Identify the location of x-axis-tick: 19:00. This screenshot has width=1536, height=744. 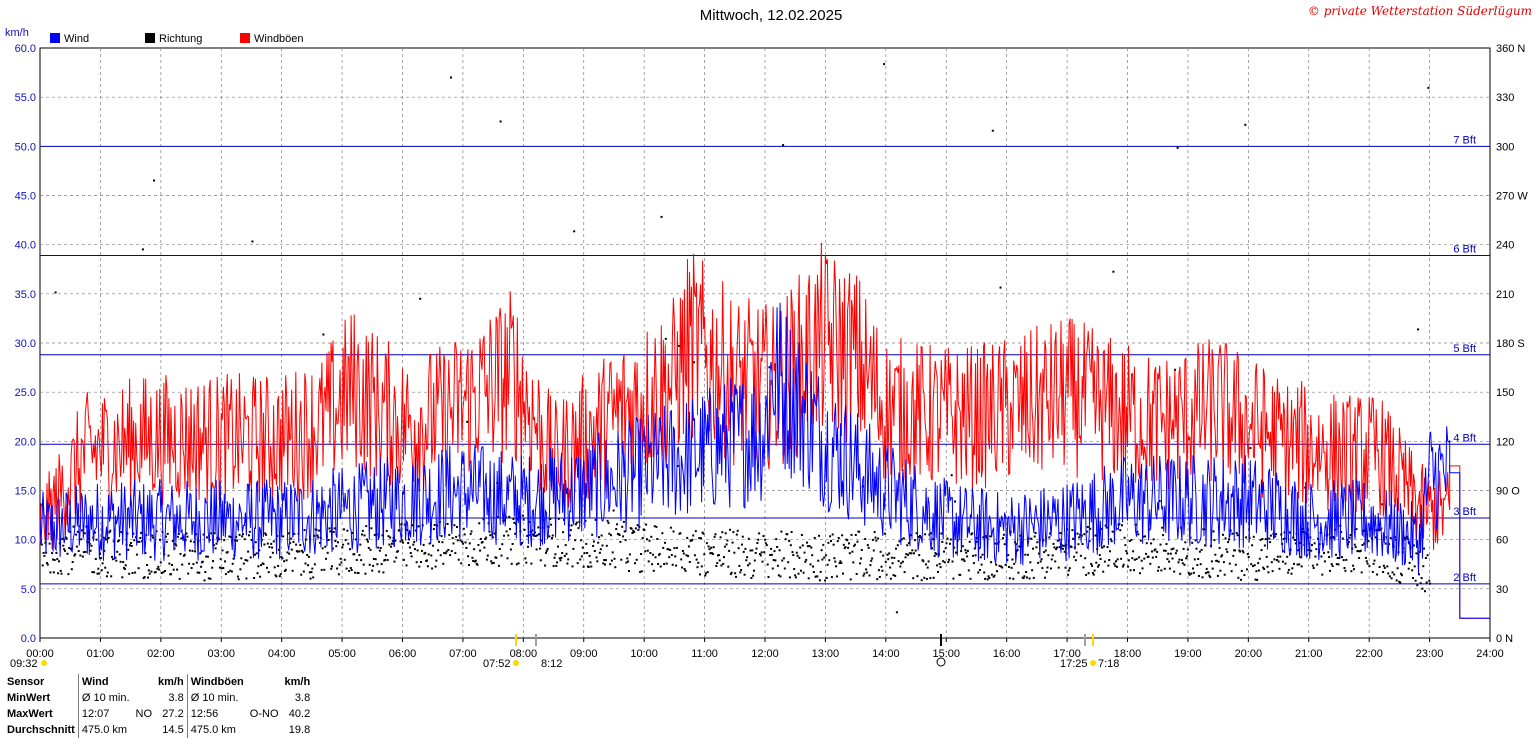
(1188, 654).